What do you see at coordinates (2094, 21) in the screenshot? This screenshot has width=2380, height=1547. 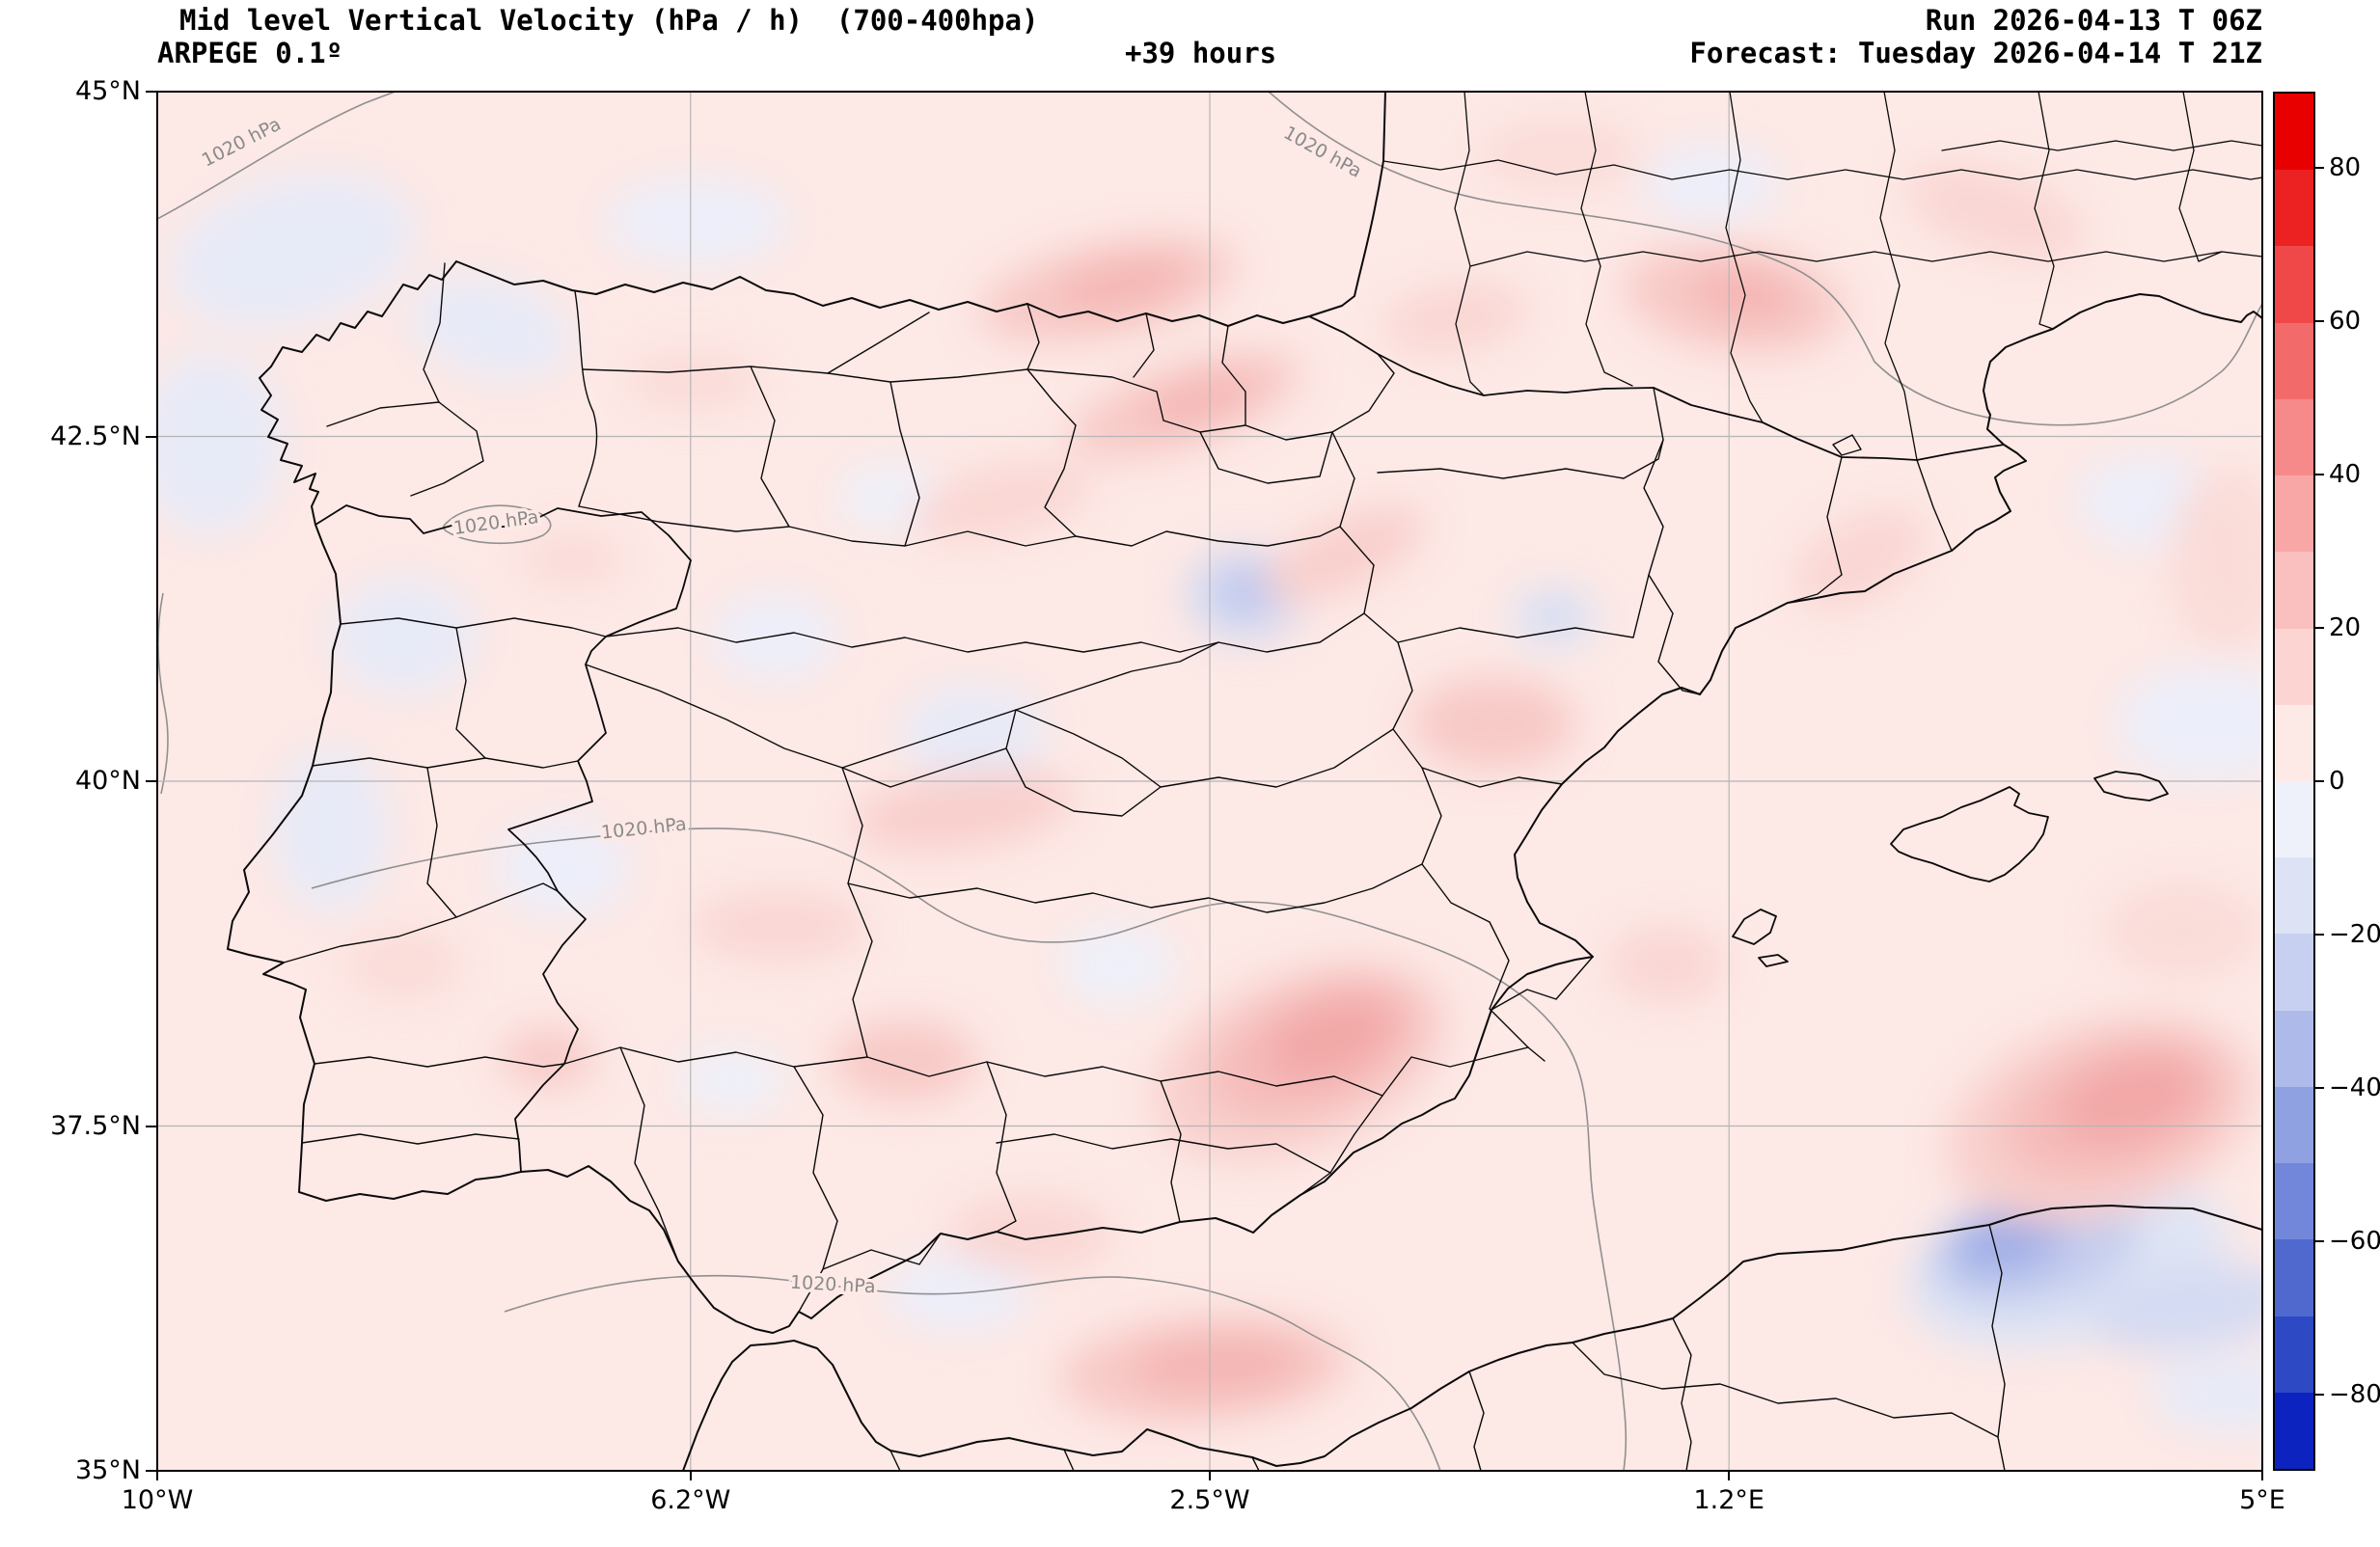 I see `run-time-label: Run 2026-04-13 T 06Z` at bounding box center [2094, 21].